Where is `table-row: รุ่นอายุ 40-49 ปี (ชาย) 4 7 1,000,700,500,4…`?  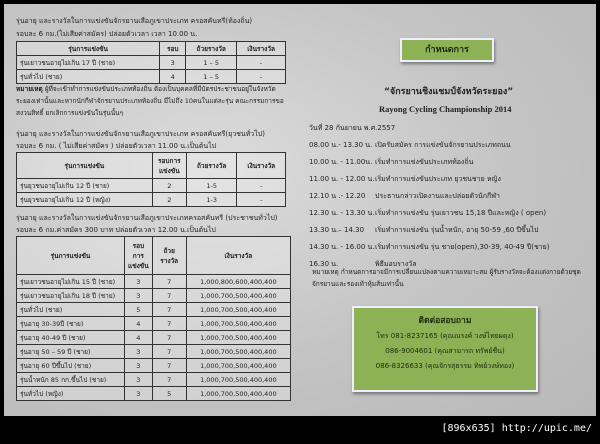
table-row: รุ่นอายุ 40-49 ปี (ชาย) 4 7 1,000,700,500,4… is located at coordinates (154, 337).